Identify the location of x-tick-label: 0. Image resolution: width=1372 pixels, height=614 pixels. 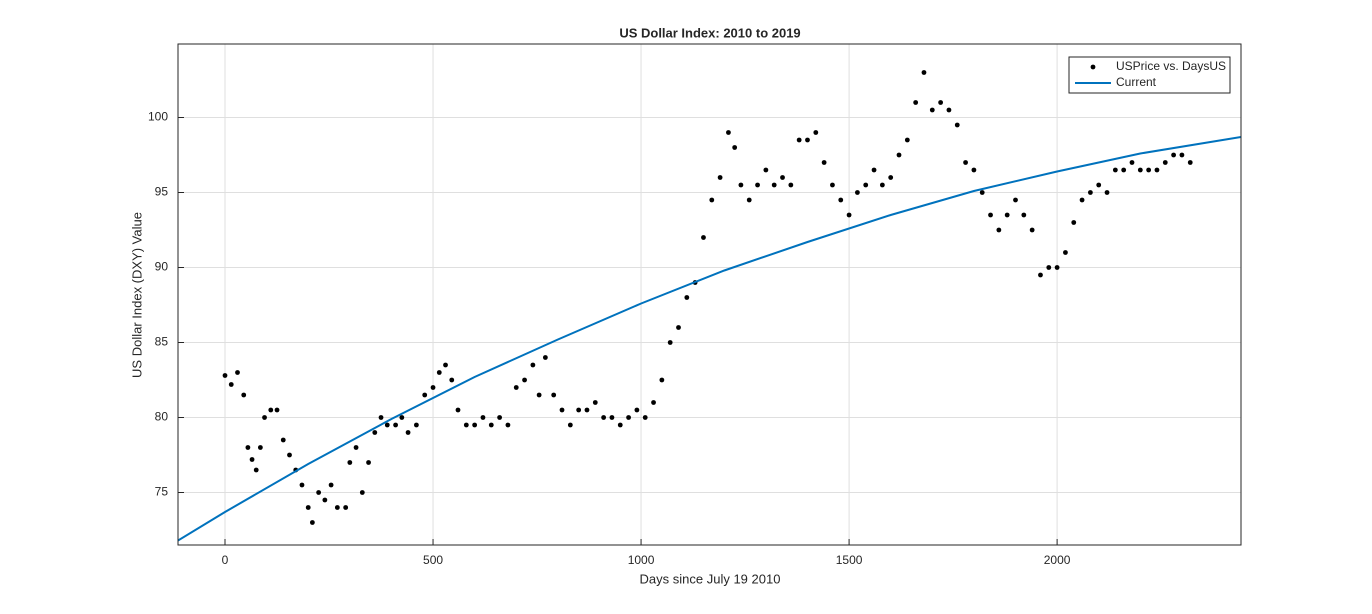
(225, 560).